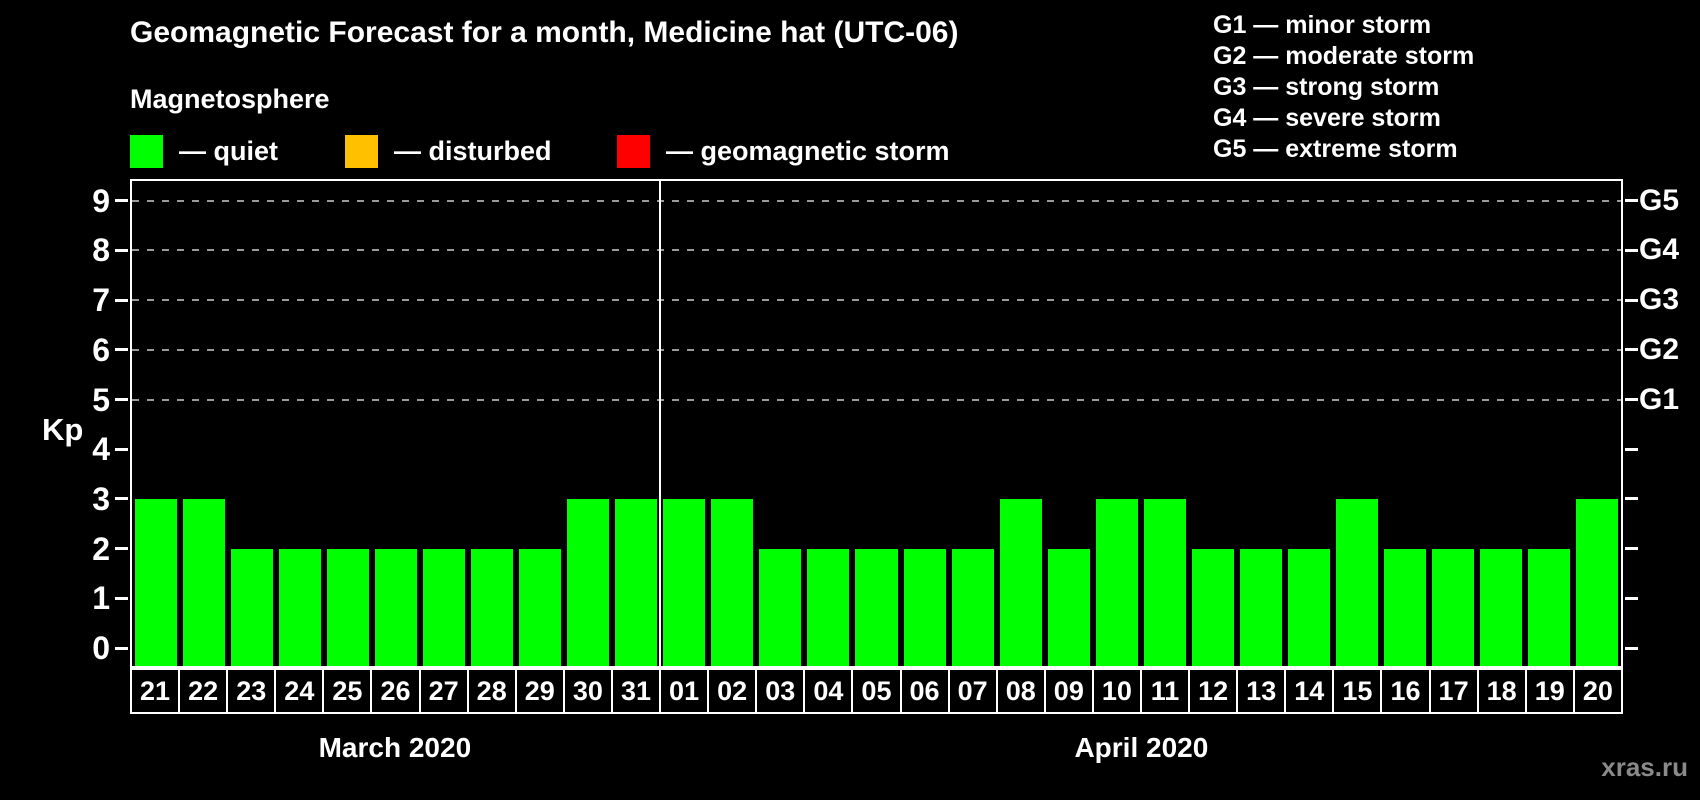 This screenshot has width=1700, height=800. What do you see at coordinates (1659, 250) in the screenshot?
I see `right-axis-label-G4: G4` at bounding box center [1659, 250].